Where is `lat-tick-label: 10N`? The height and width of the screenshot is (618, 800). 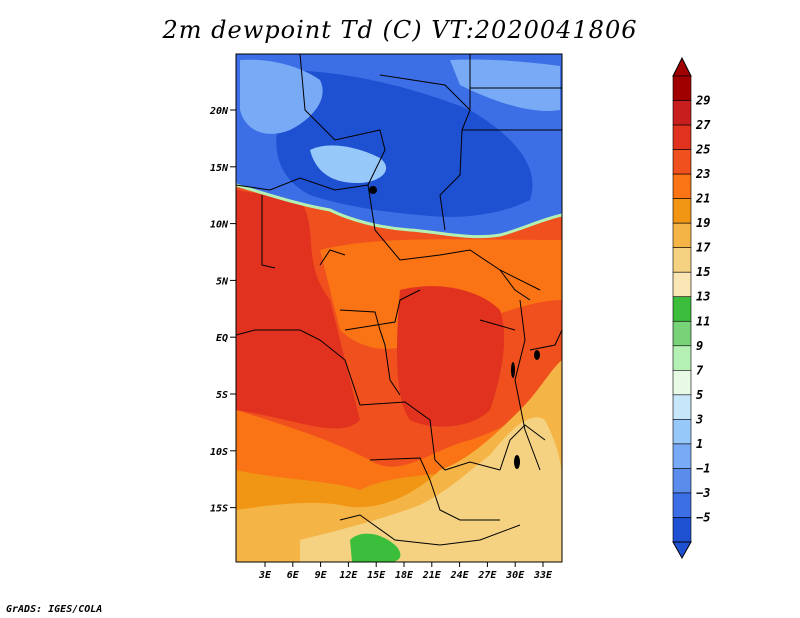
lat-tick-label: 10N is located at coordinates (219, 225).